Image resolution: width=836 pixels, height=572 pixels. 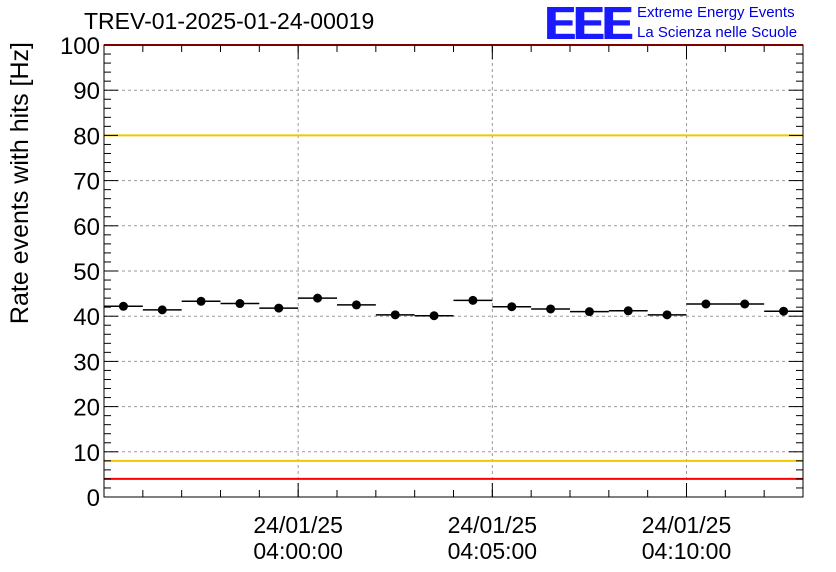 I want to click on x-tick-time-label: 04:05:00, so click(x=493, y=551).